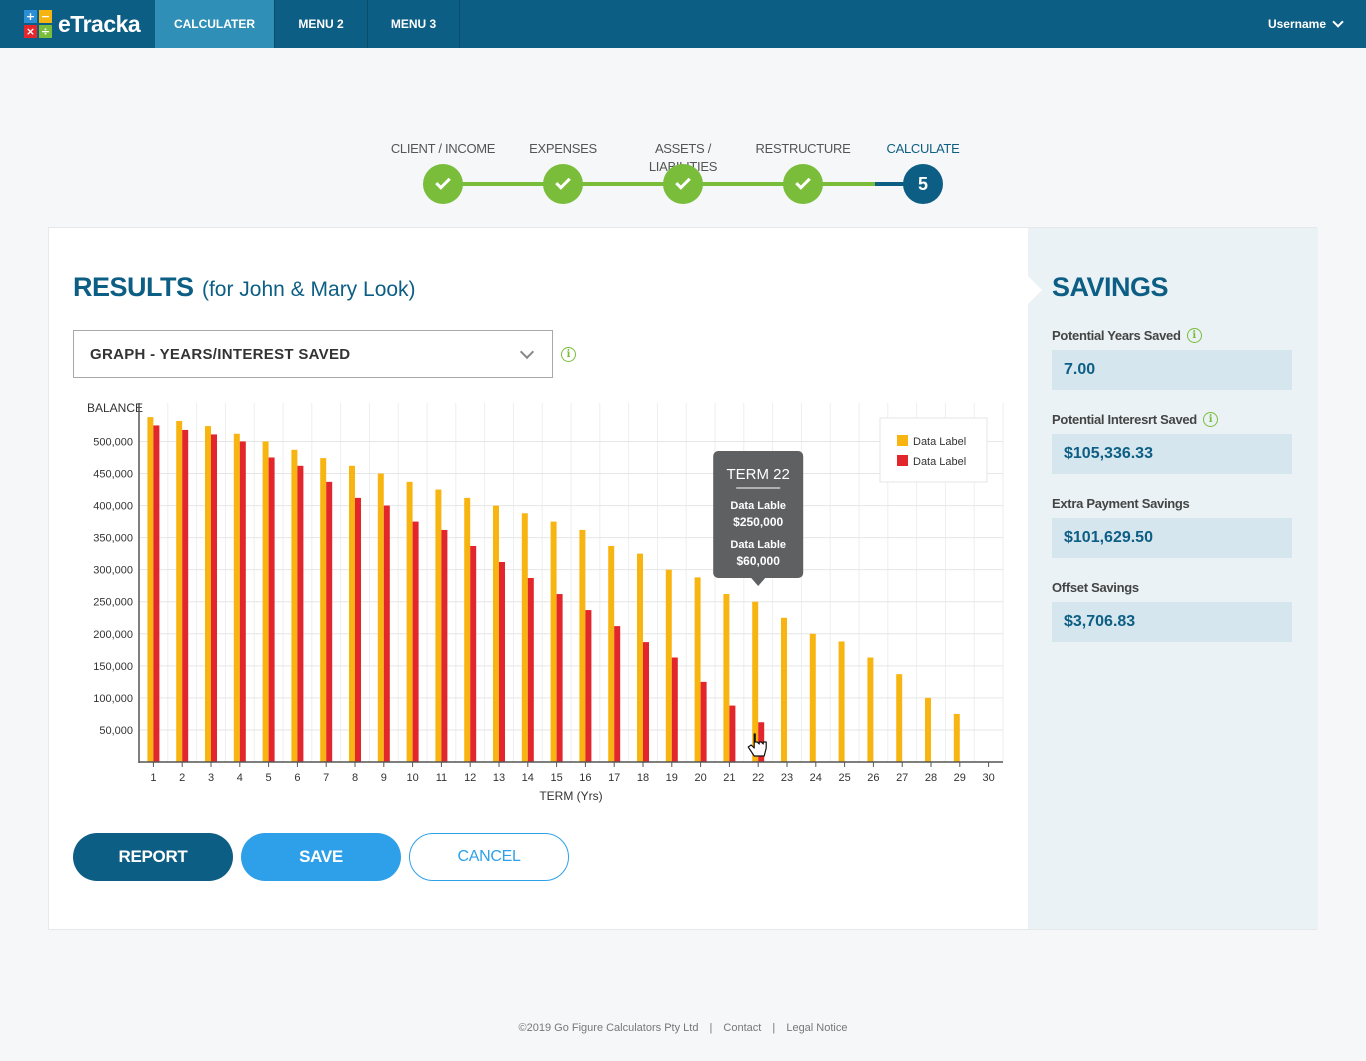 Image resolution: width=1366 pixels, height=1061 pixels. Describe the element at coordinates (384, 778) in the screenshot. I see `x-tick-label: 9` at that location.